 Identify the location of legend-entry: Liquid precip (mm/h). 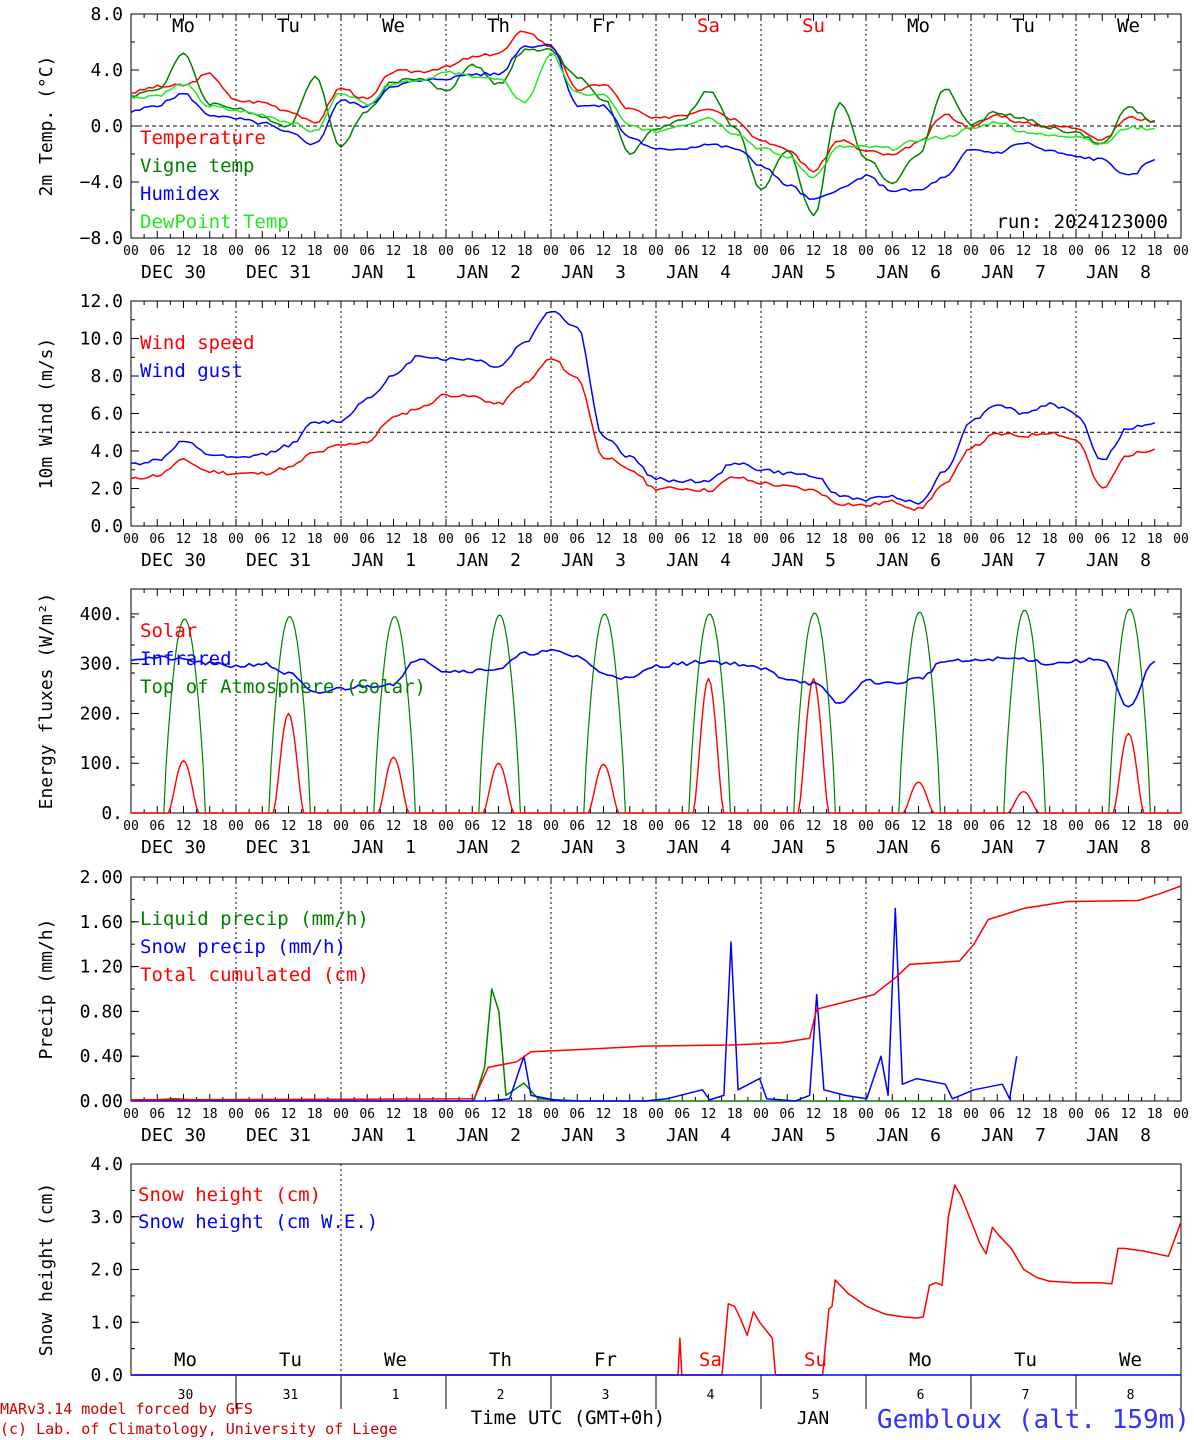
(254, 919).